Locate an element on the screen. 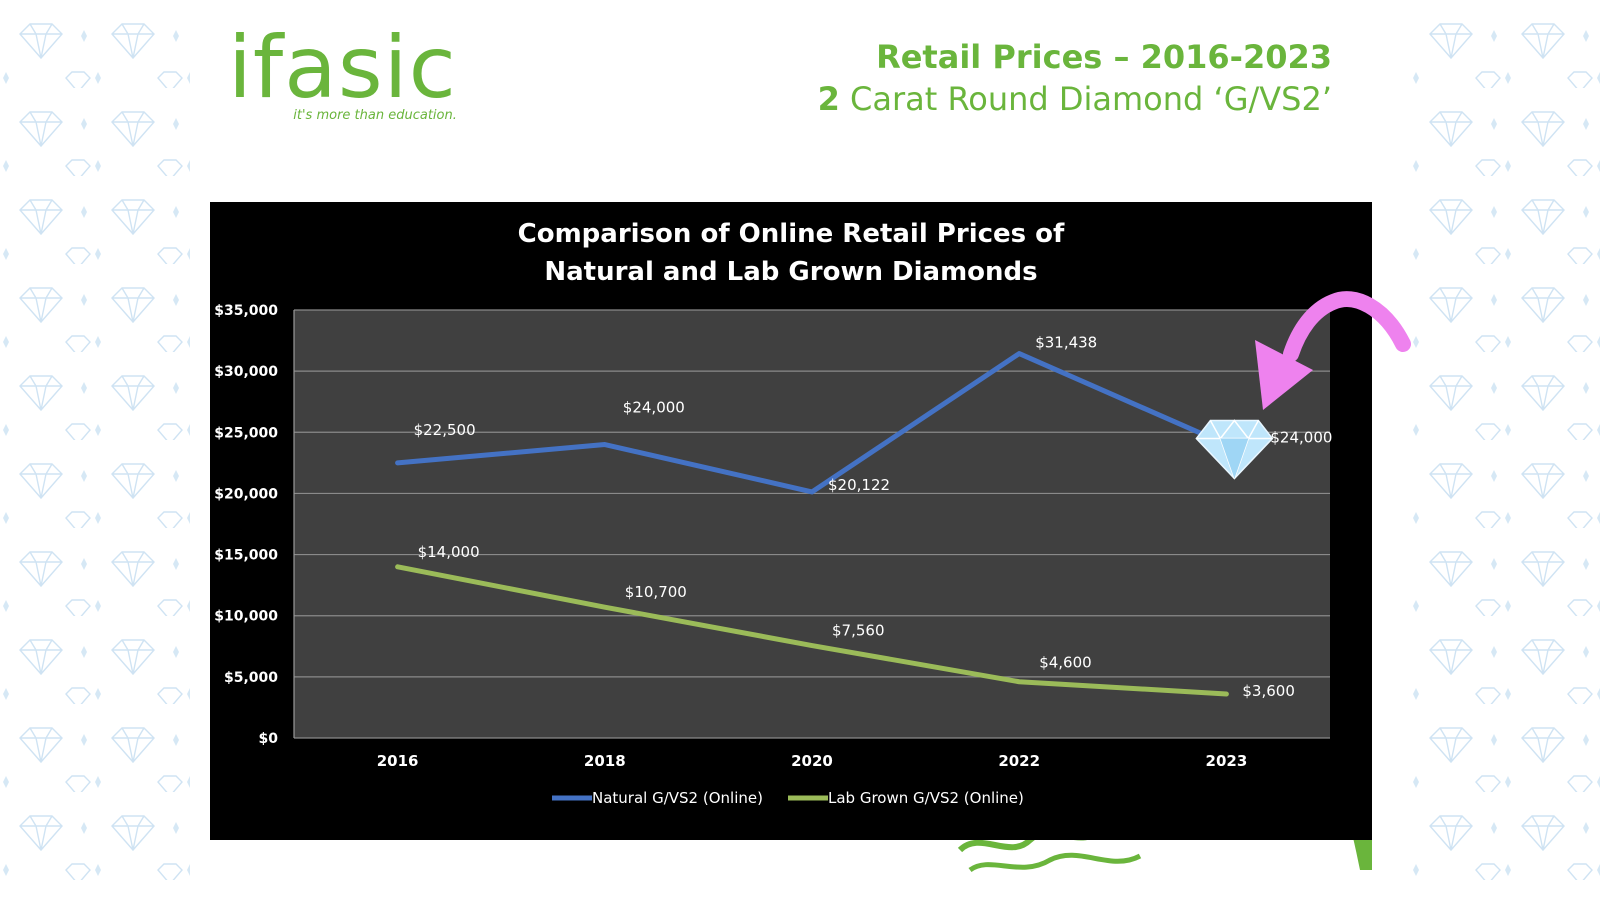  y-tick-label: $0 is located at coordinates (269, 739).